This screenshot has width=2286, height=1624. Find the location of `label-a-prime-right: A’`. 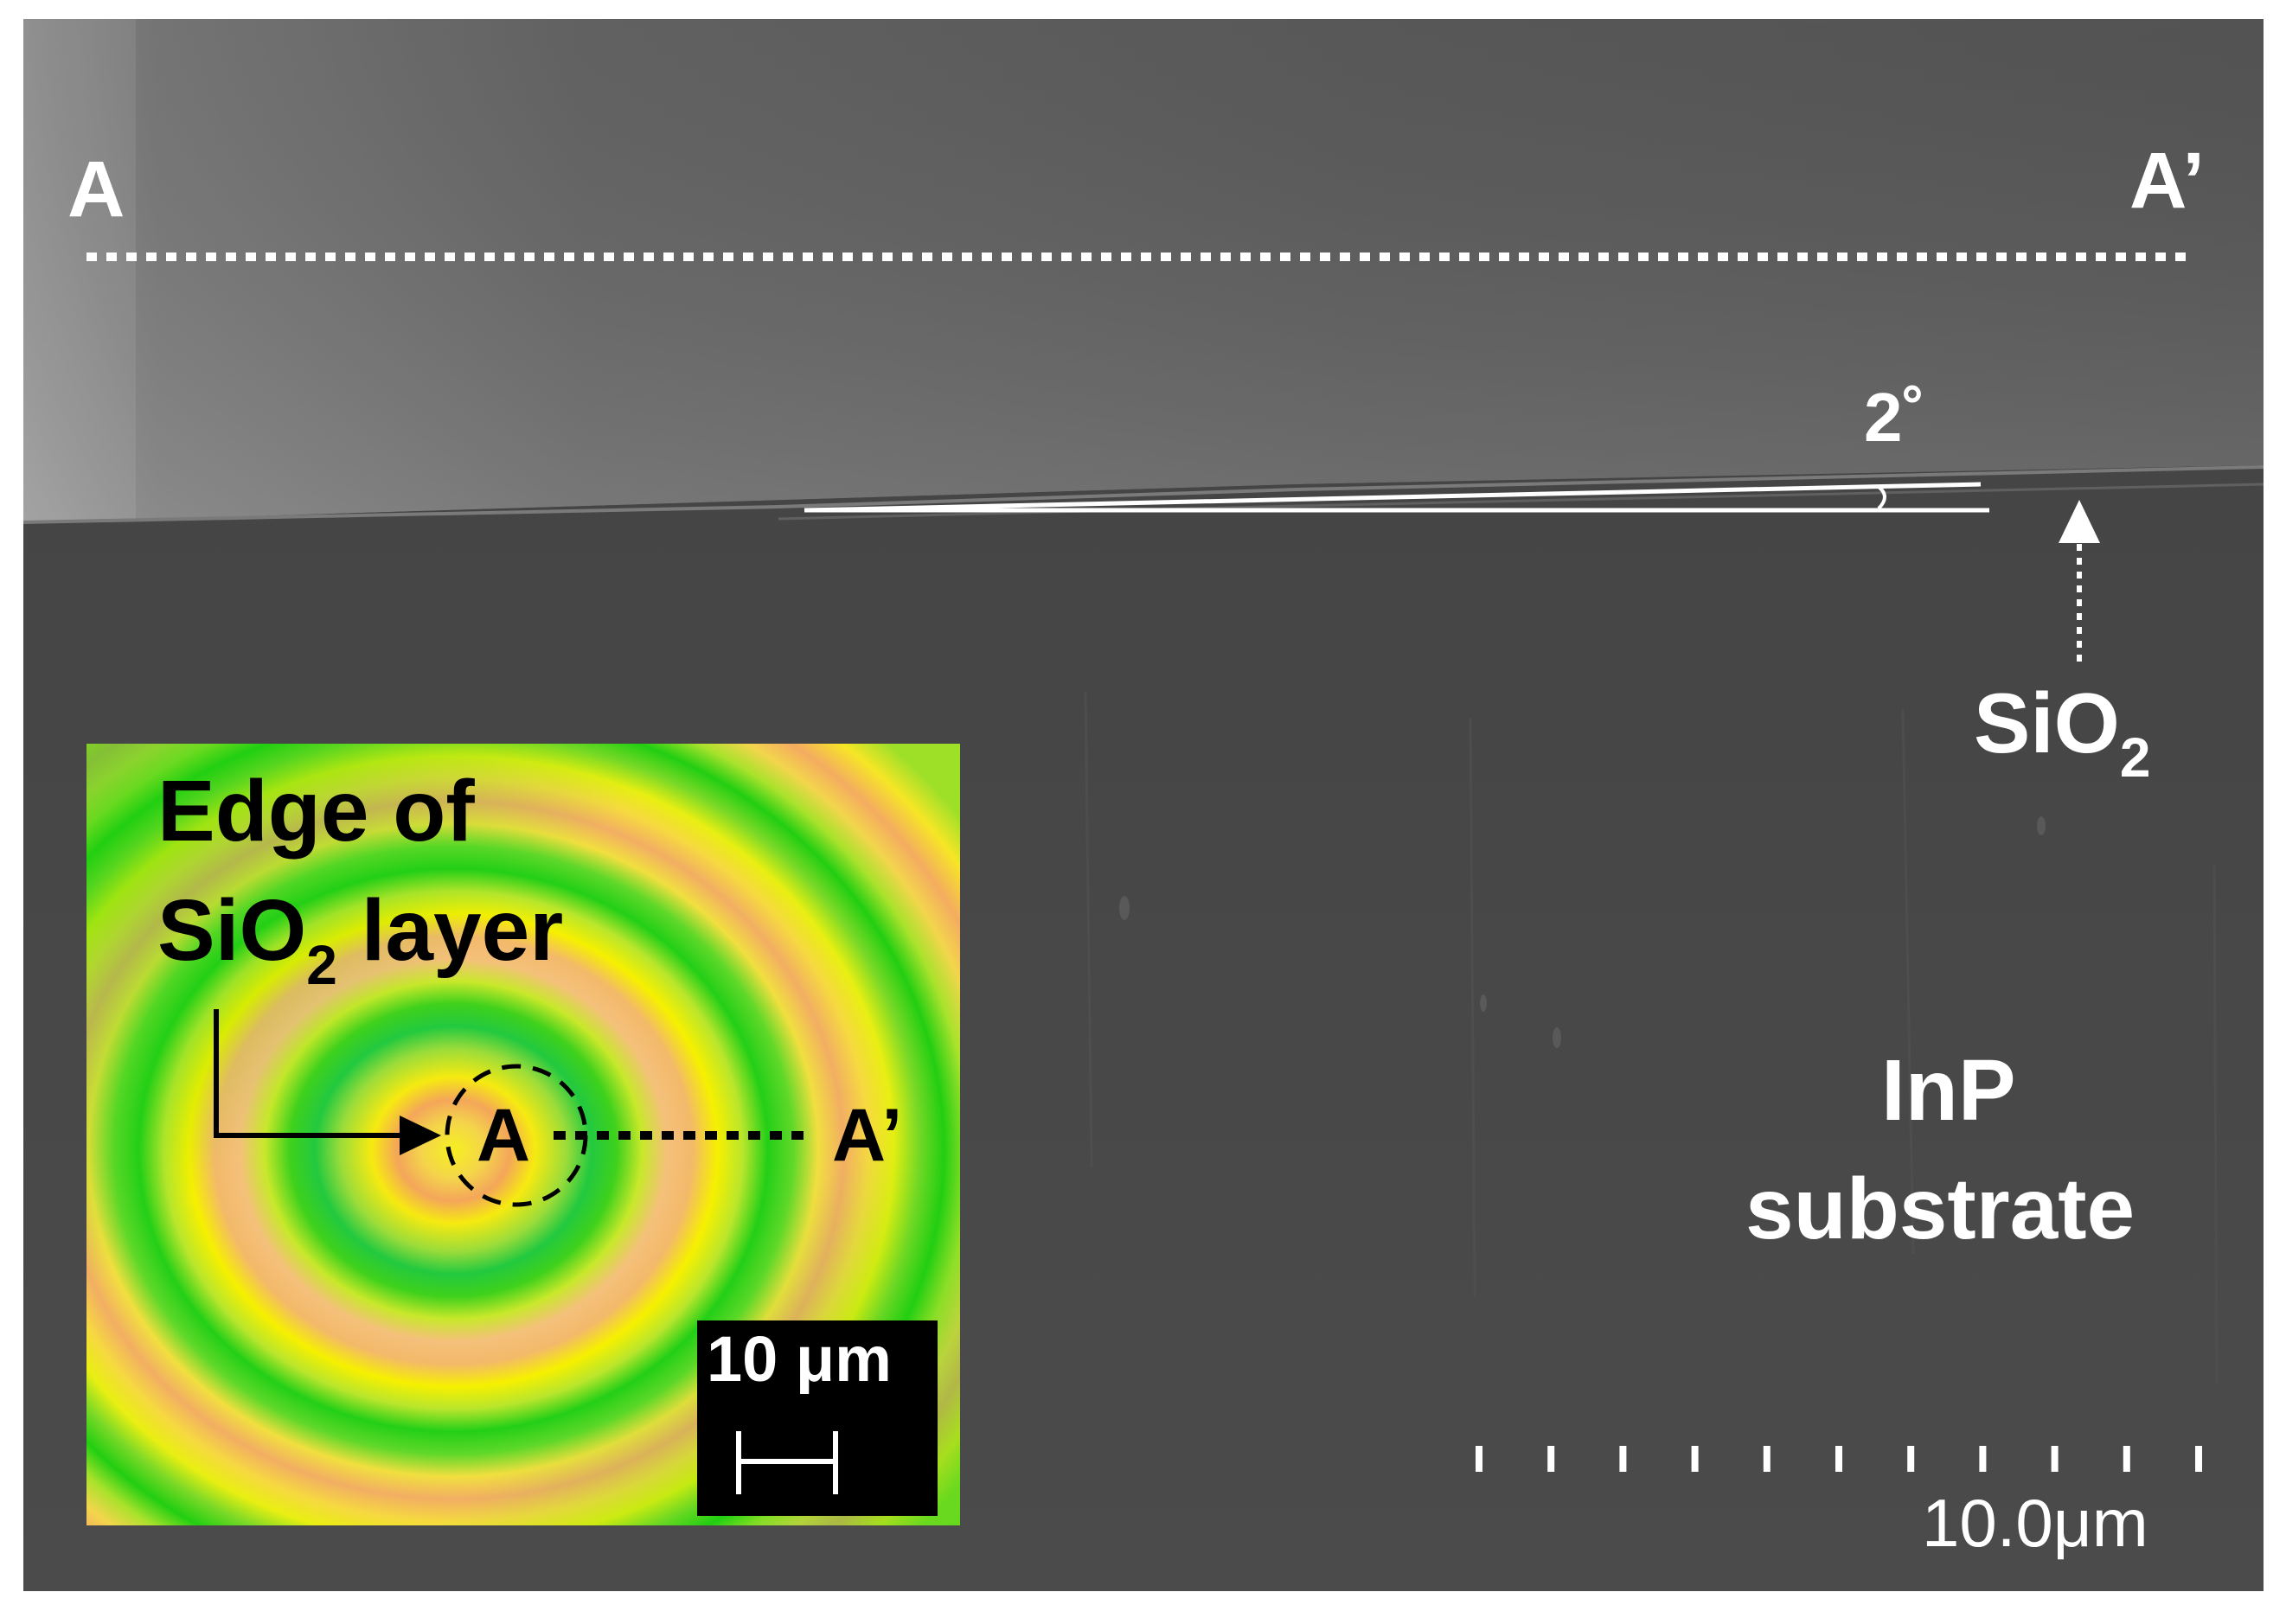

label-a-prime-right: A’ is located at coordinates (2167, 181).